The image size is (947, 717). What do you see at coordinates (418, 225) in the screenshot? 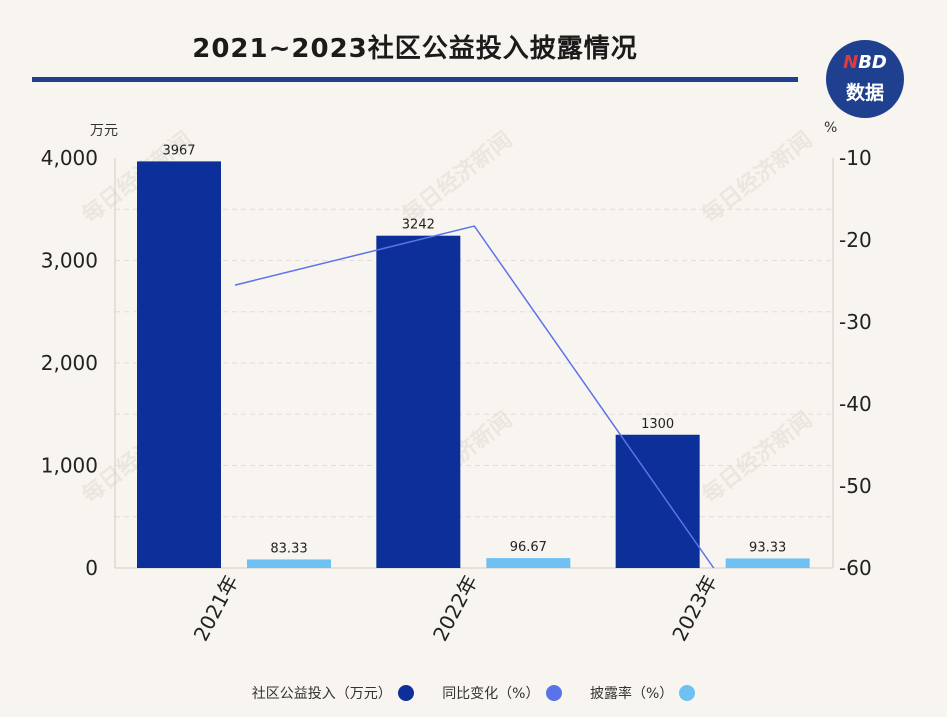
I see `bar-value-label: 3242` at bounding box center [418, 225].